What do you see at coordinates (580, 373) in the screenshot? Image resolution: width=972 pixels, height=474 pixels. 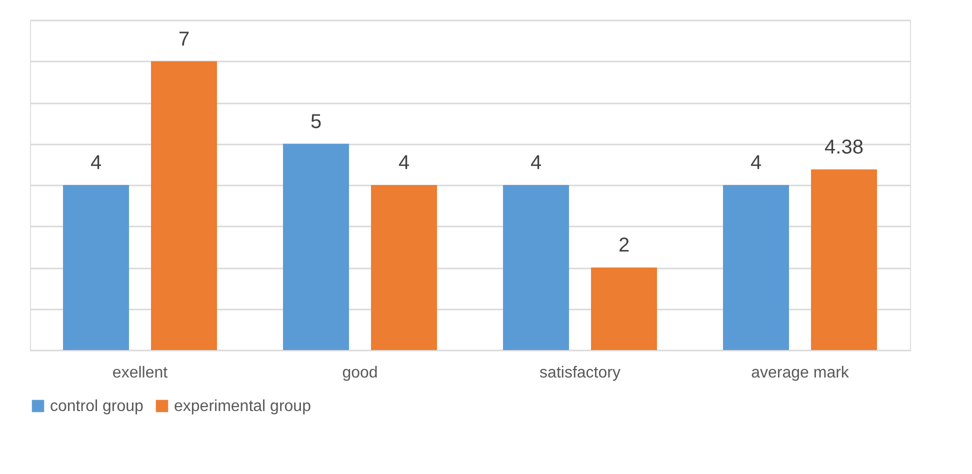 I see `x-tick-label: satisfactory` at bounding box center [580, 373].